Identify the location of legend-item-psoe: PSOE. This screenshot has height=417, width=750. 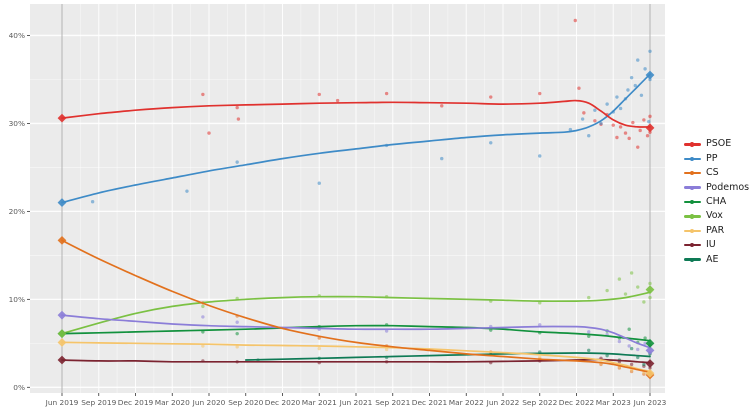
(716, 144).